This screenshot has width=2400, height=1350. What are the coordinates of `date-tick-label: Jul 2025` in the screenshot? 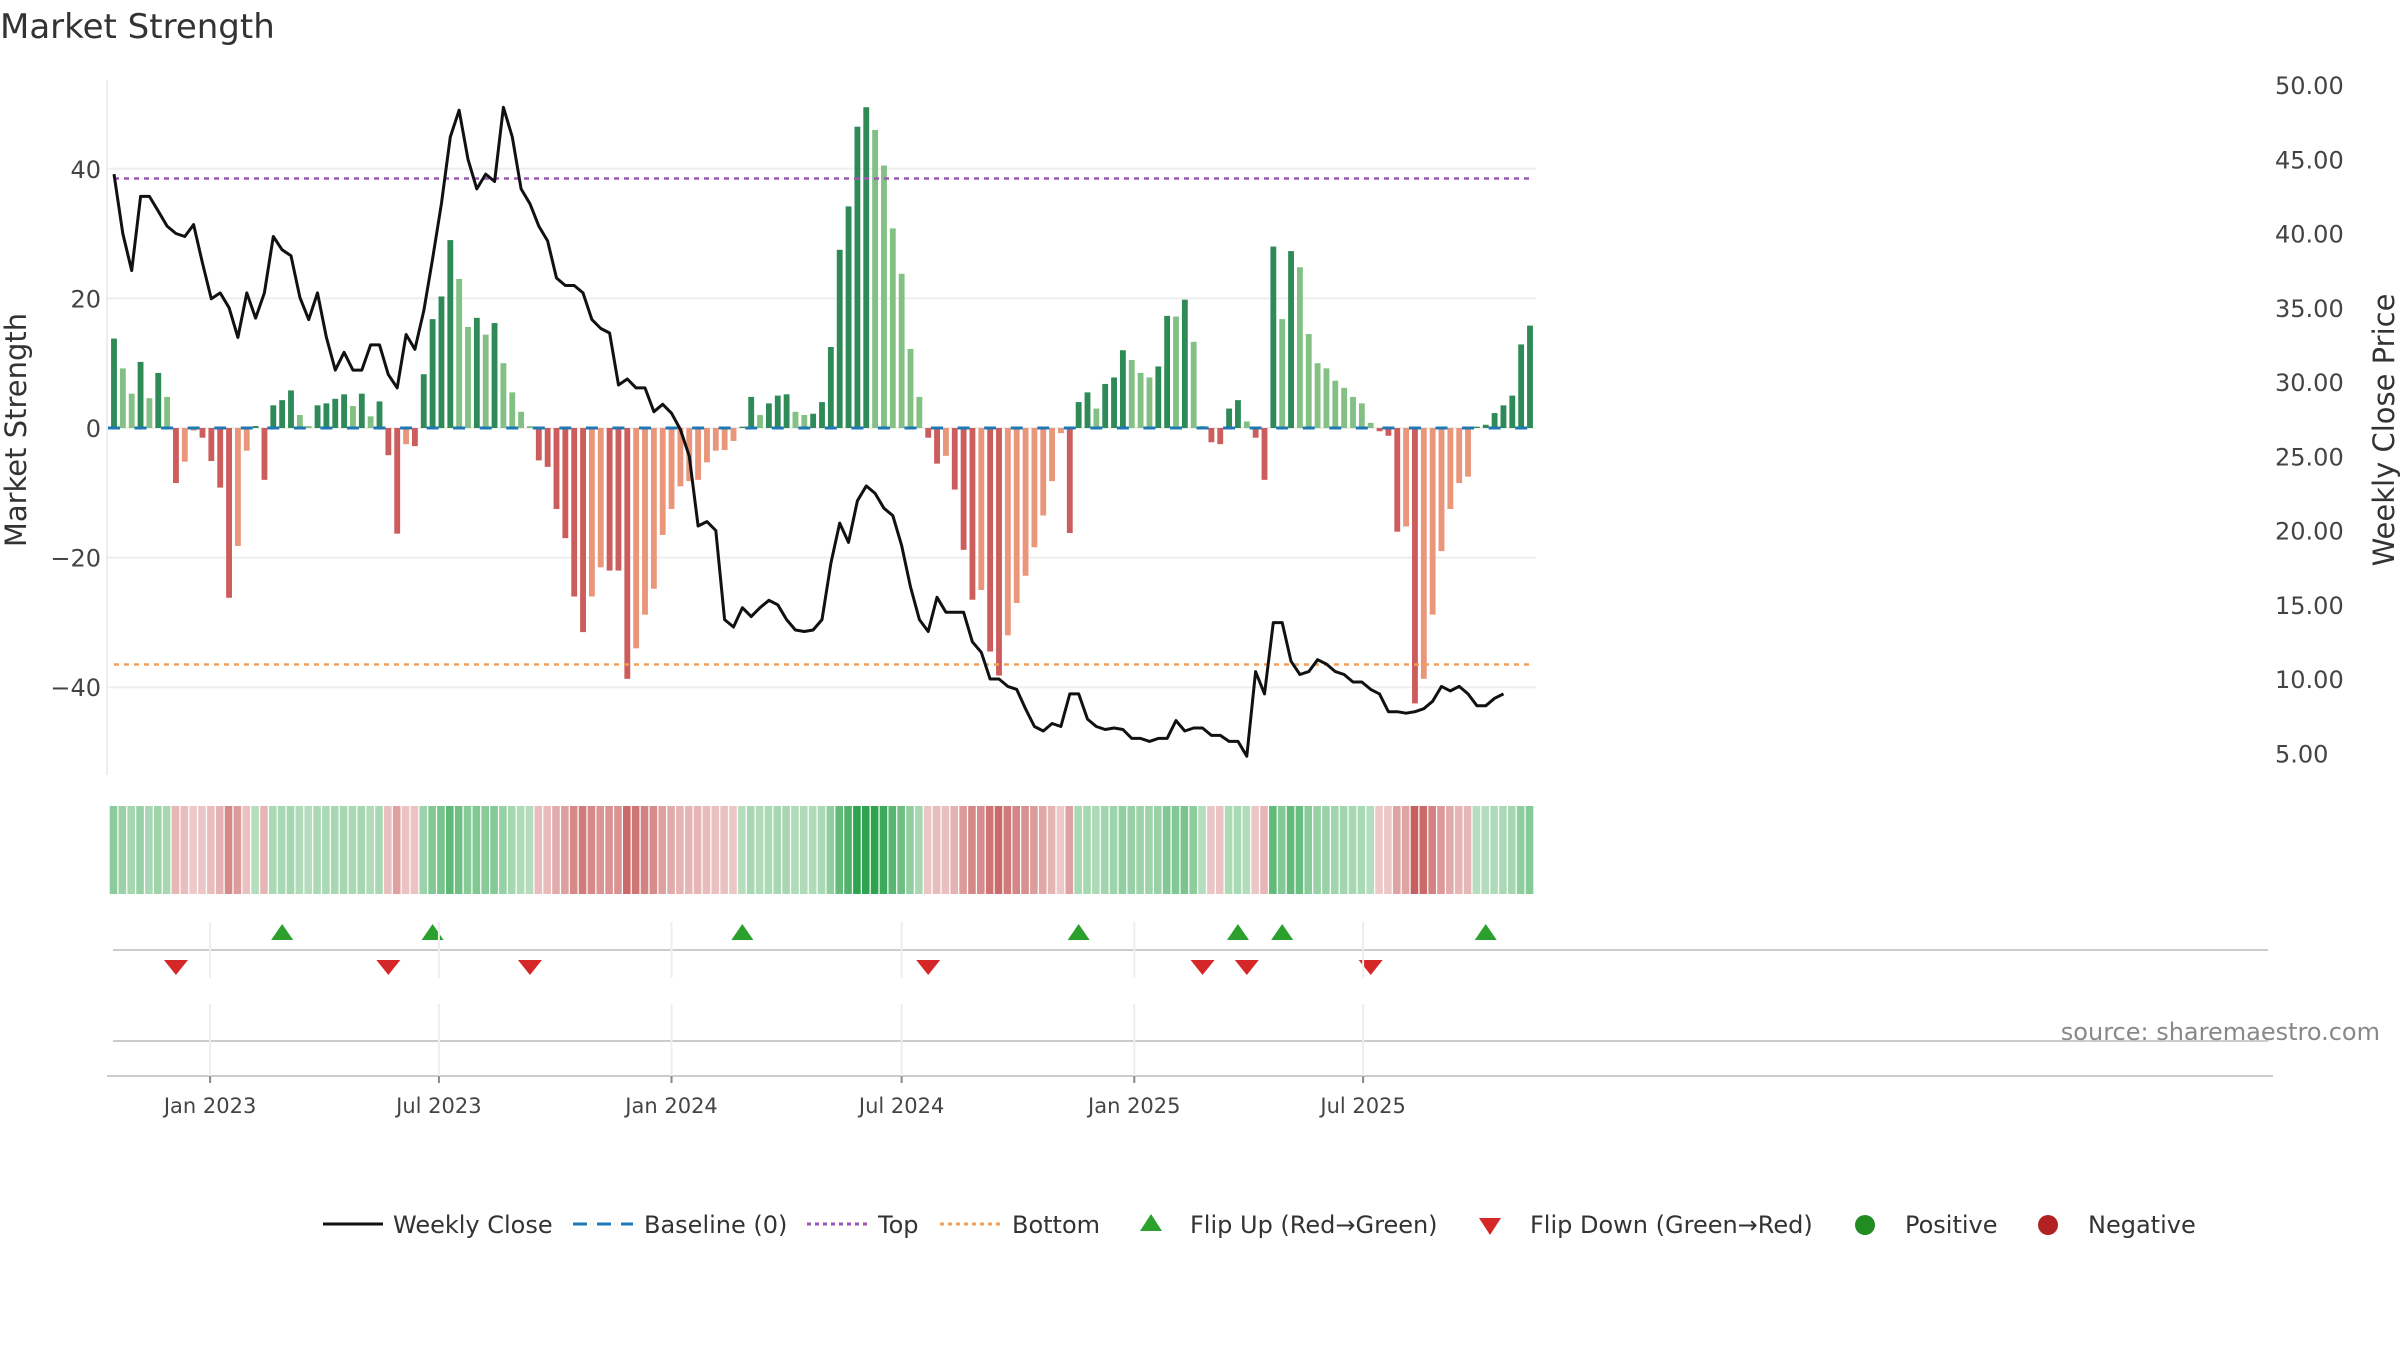 It's located at (1361, 1106).